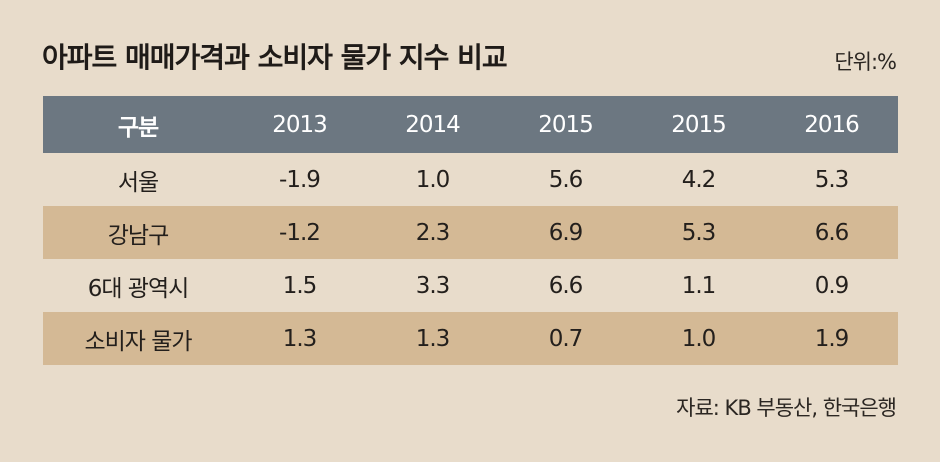 The width and height of the screenshot is (940, 462). Describe the element at coordinates (566, 232) in the screenshot. I see `table-cell: 6.9` at that location.